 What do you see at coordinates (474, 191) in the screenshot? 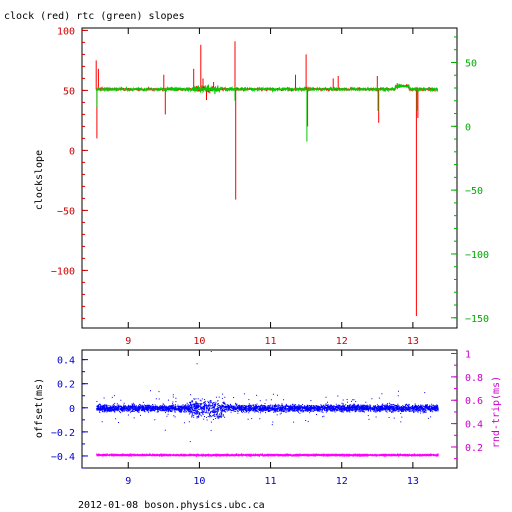
I see `slopes-right-tick-label: −50` at bounding box center [474, 191].